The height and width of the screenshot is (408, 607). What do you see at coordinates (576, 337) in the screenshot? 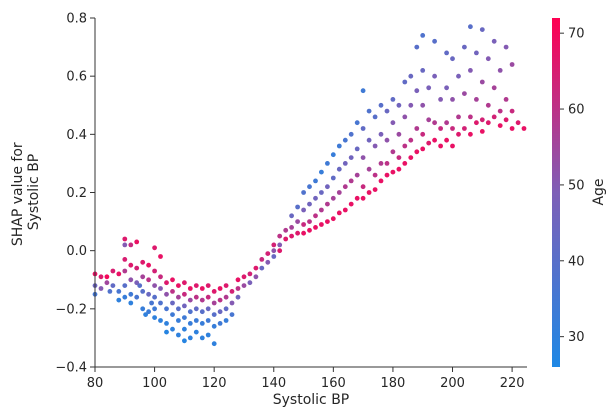
I see `colorbar-tick-label: 30` at bounding box center [576, 337].